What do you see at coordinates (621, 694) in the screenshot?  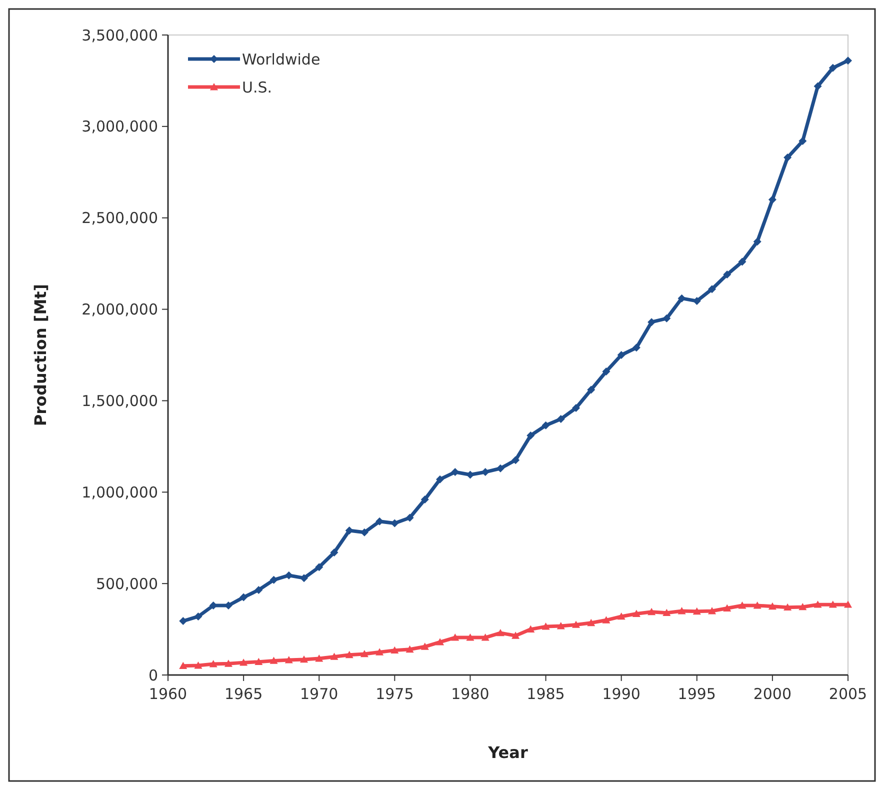 I see `x-tick-label: 1990` at bounding box center [621, 694].